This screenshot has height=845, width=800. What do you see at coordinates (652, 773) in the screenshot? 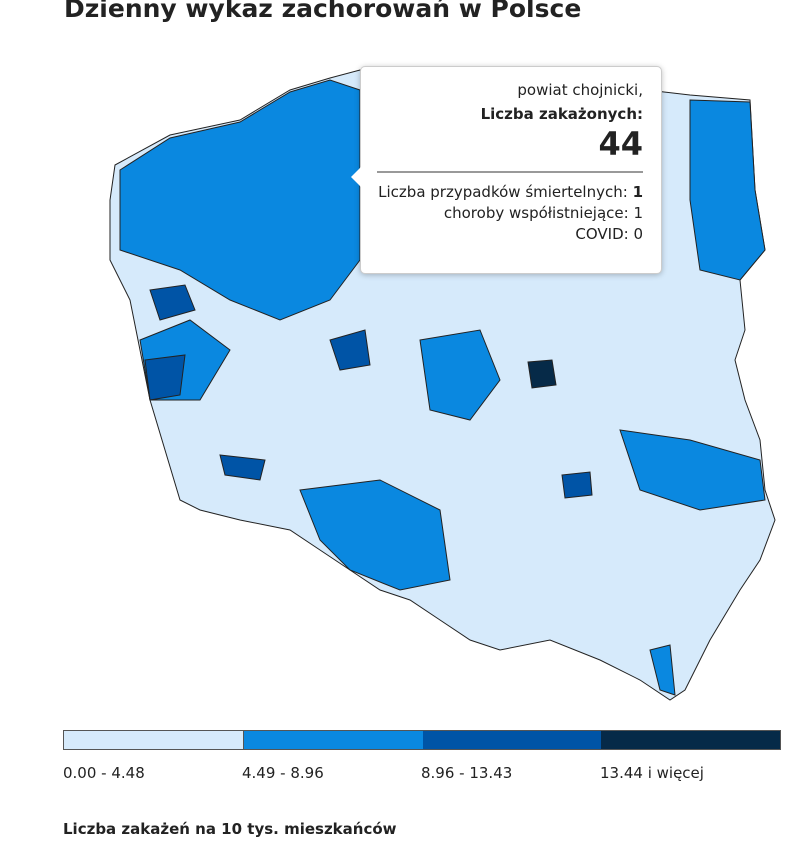
I see `legend-label: 13.44 i więcej` at bounding box center [652, 773].